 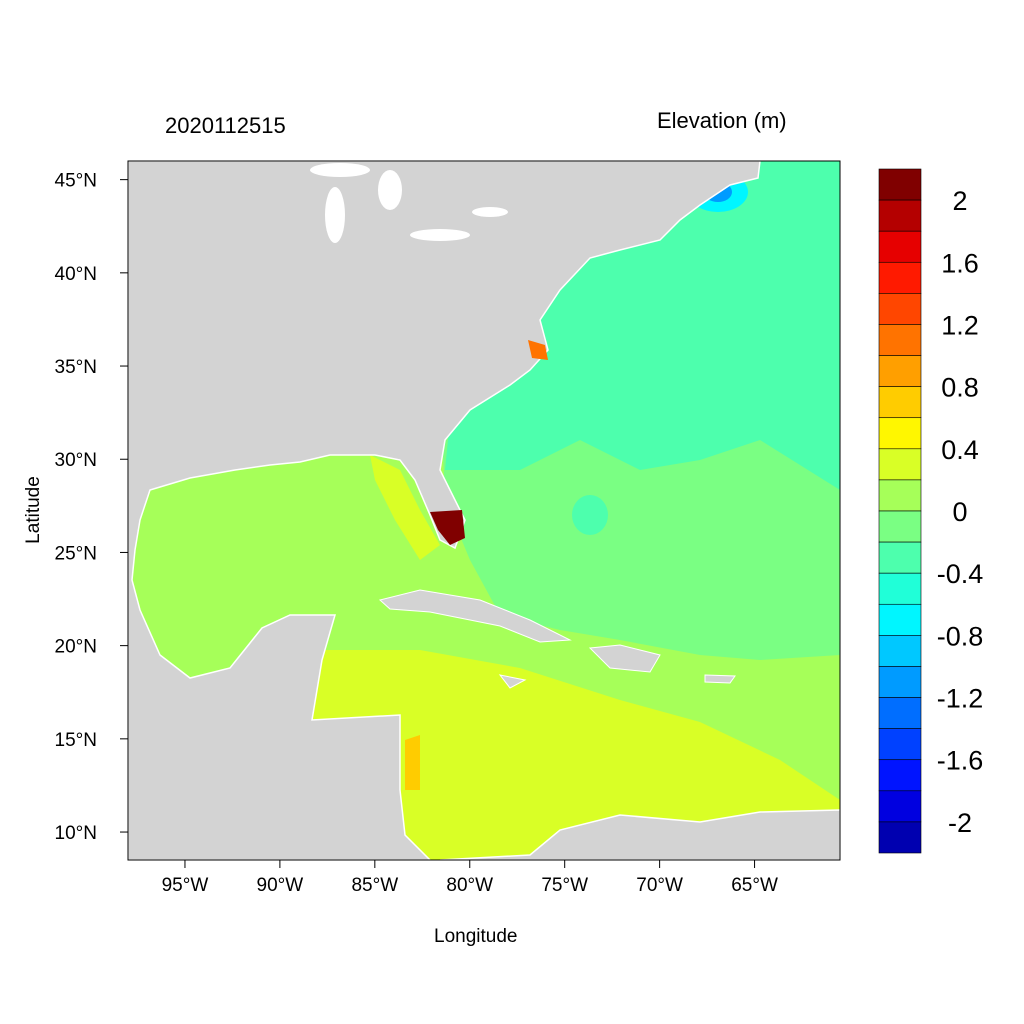 I want to click on x-tick-label: 95°W, so click(x=185, y=885).